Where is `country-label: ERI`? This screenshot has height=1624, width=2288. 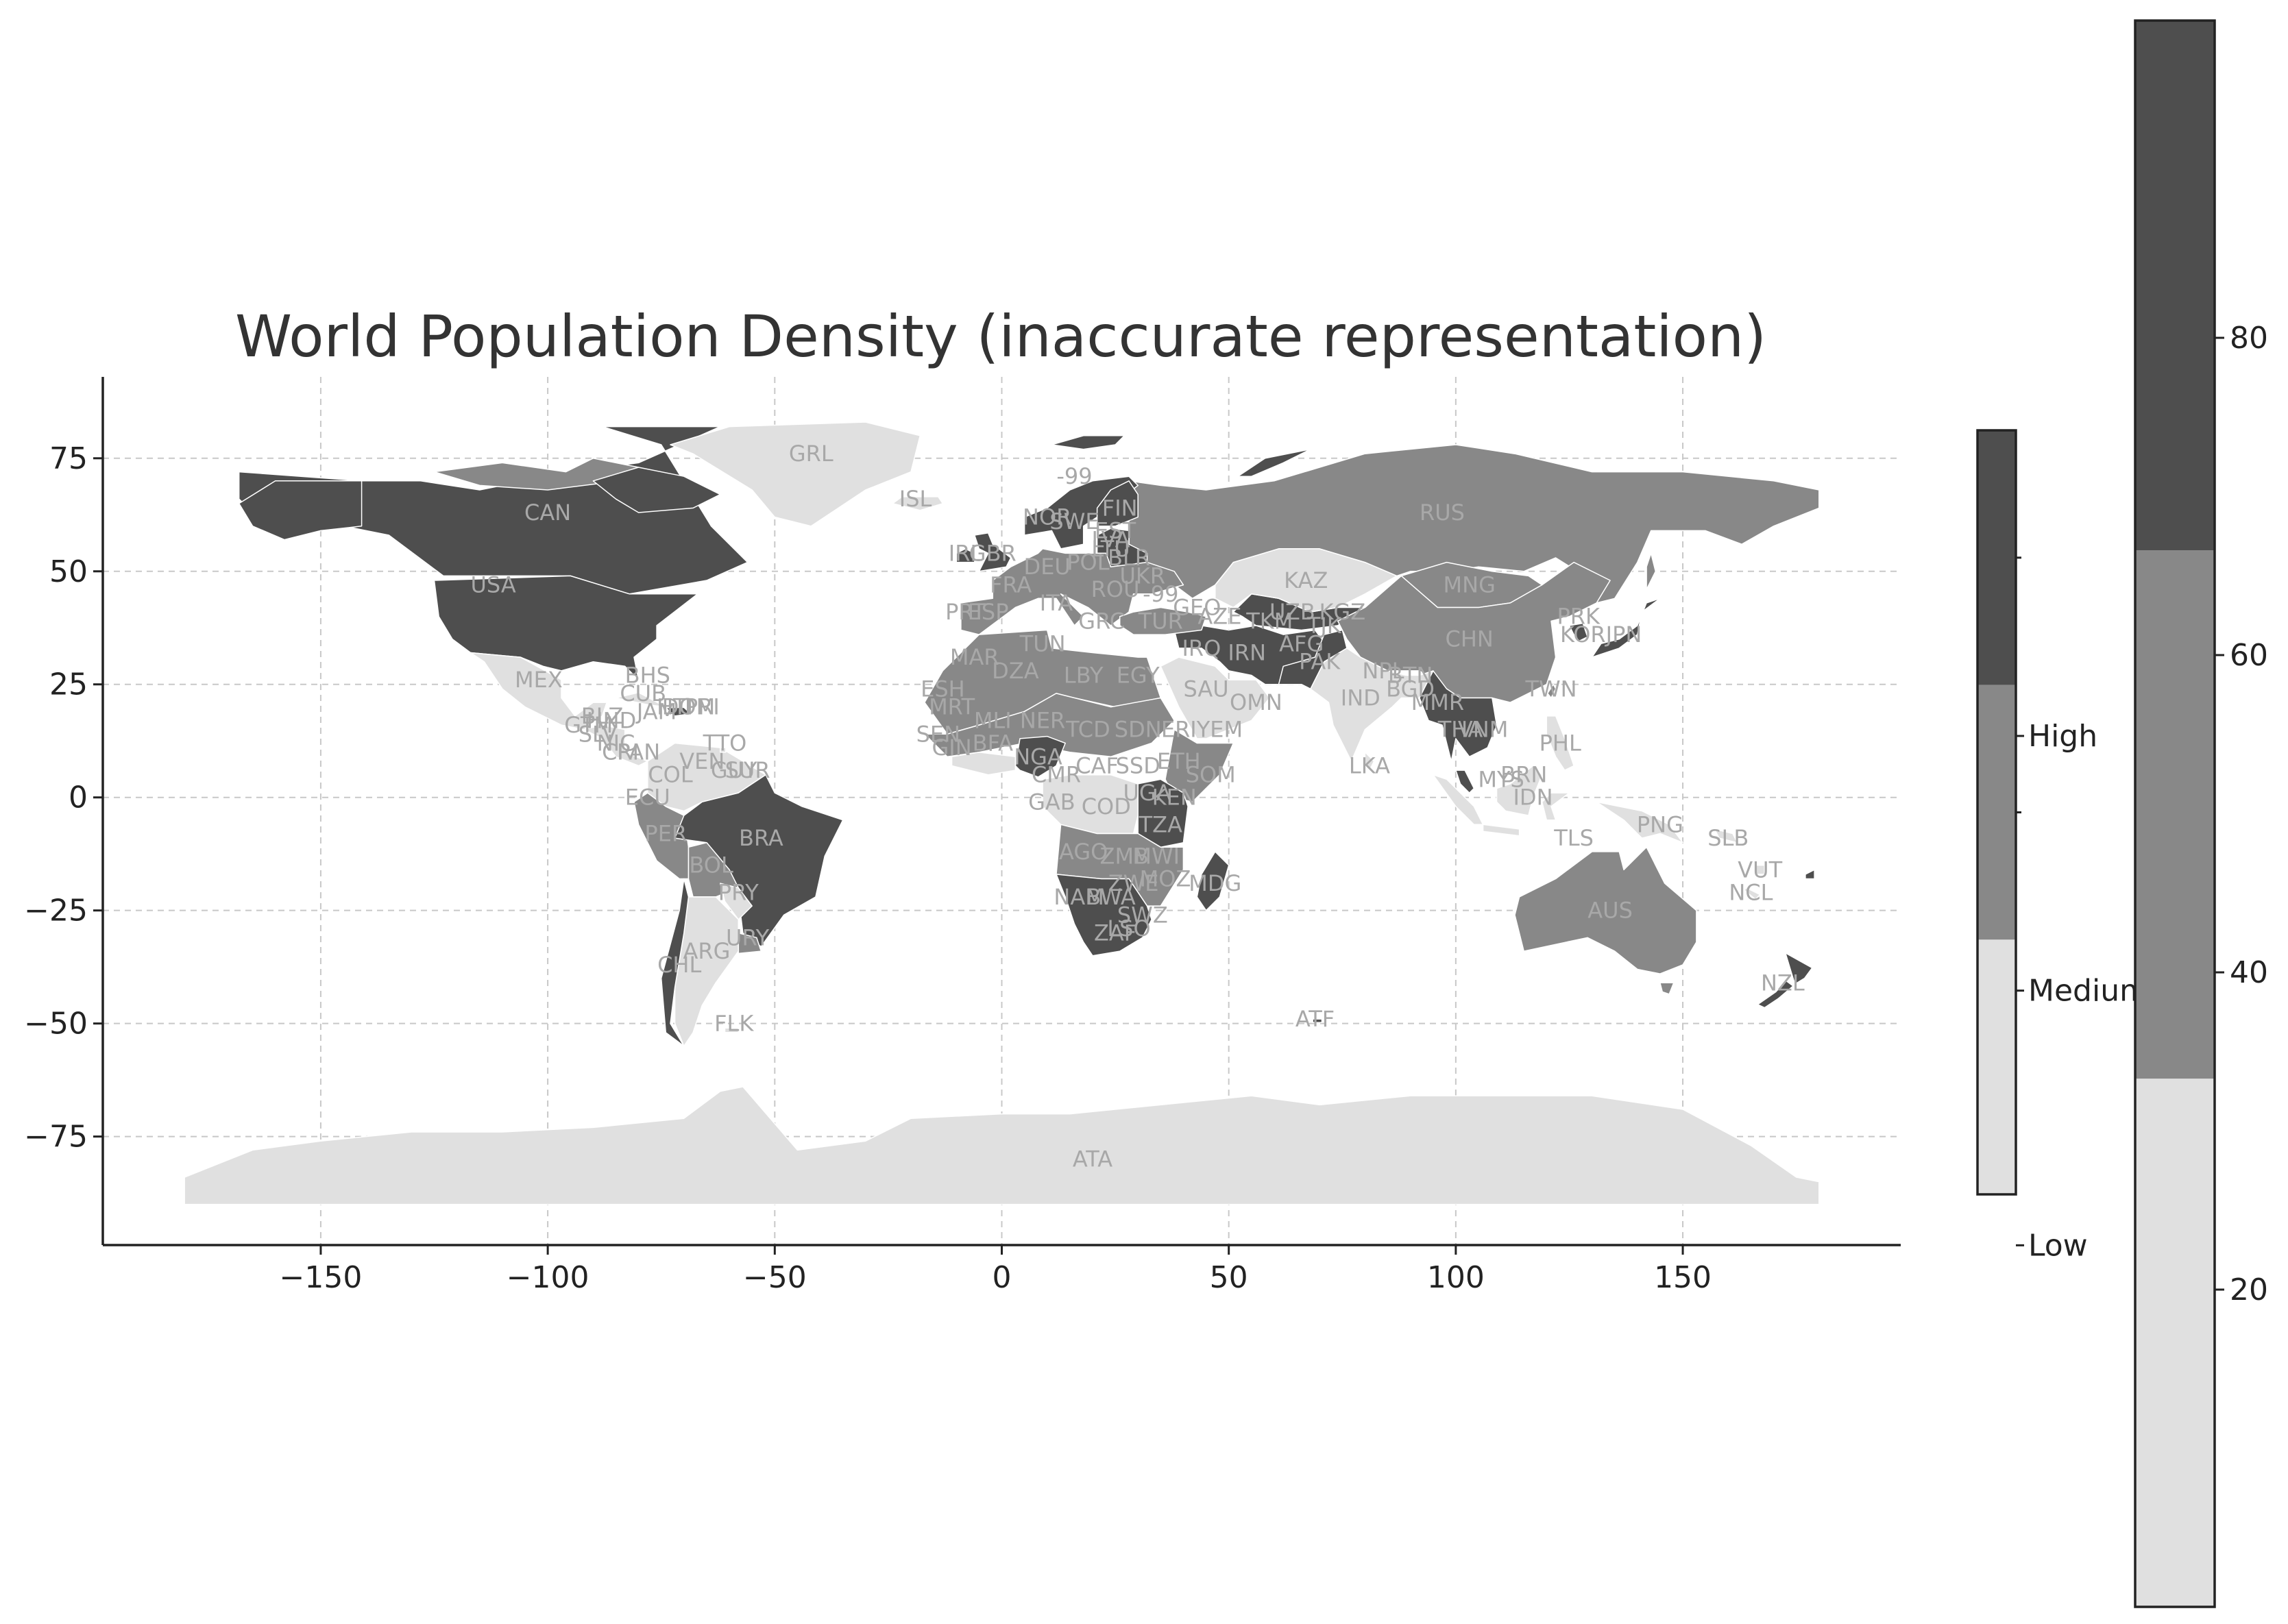
country-label: ERI is located at coordinates (1179, 730).